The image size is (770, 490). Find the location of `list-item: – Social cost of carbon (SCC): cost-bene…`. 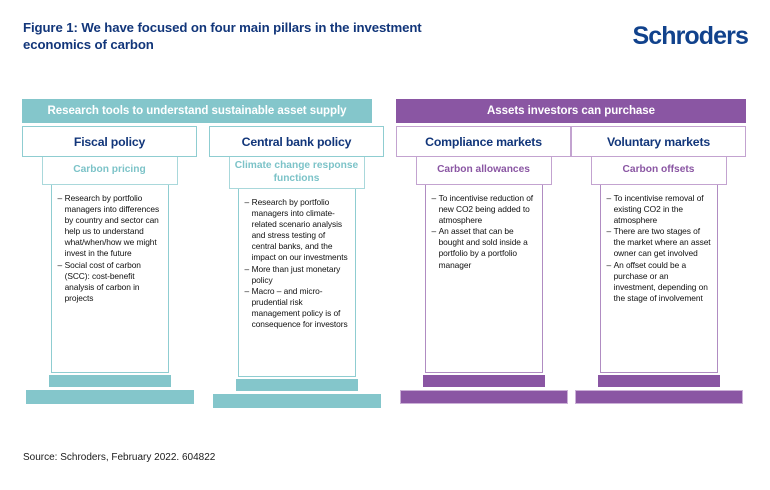

list-item: – Social cost of carbon (SCC): cost-bene… is located at coordinates (110, 282).